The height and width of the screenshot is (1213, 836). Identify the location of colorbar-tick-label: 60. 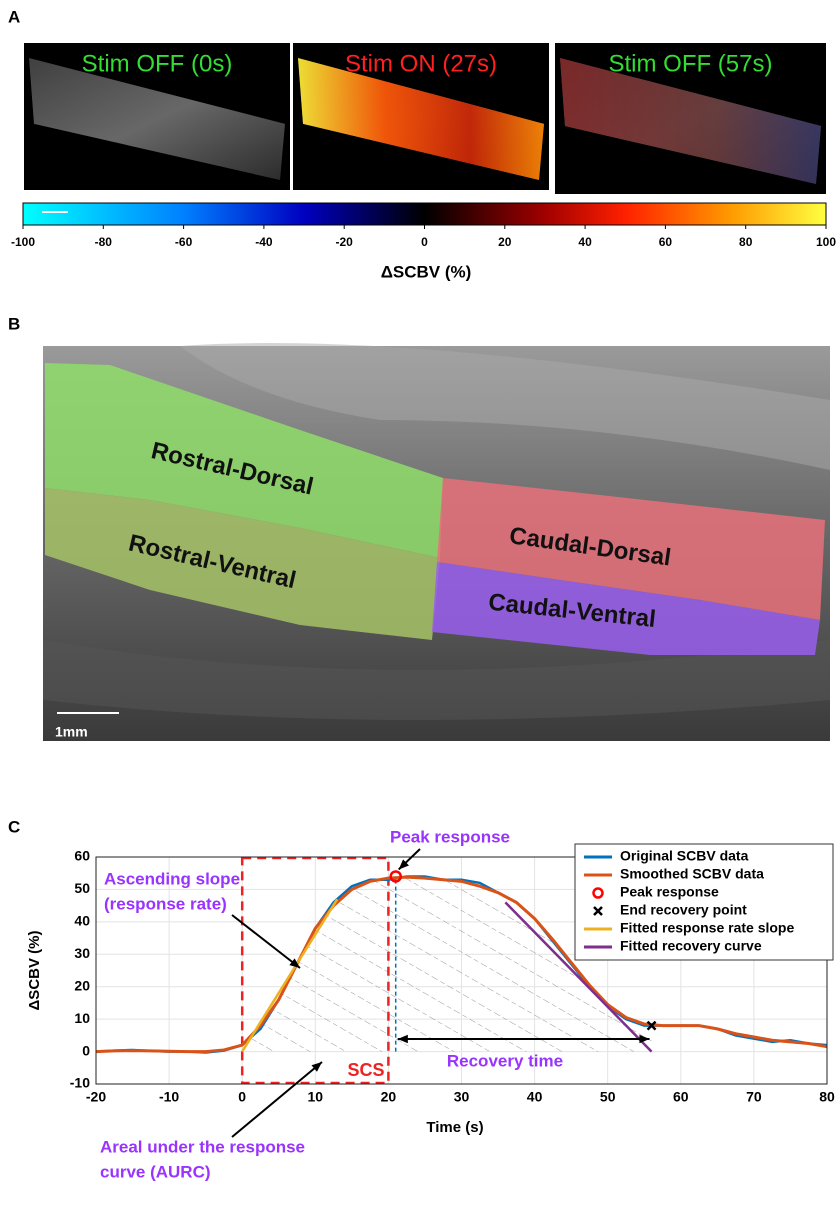
(666, 242).